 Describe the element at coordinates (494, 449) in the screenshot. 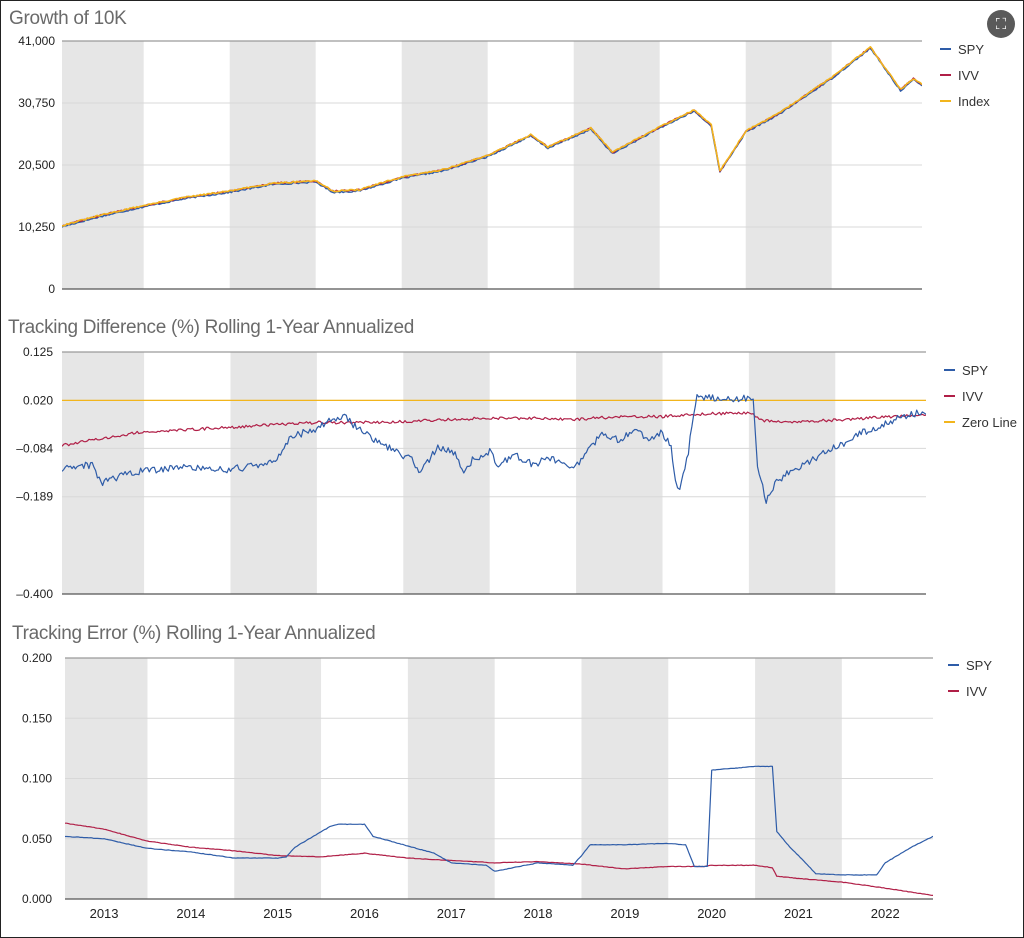

I see `tracking_difference-series-spy` at that location.